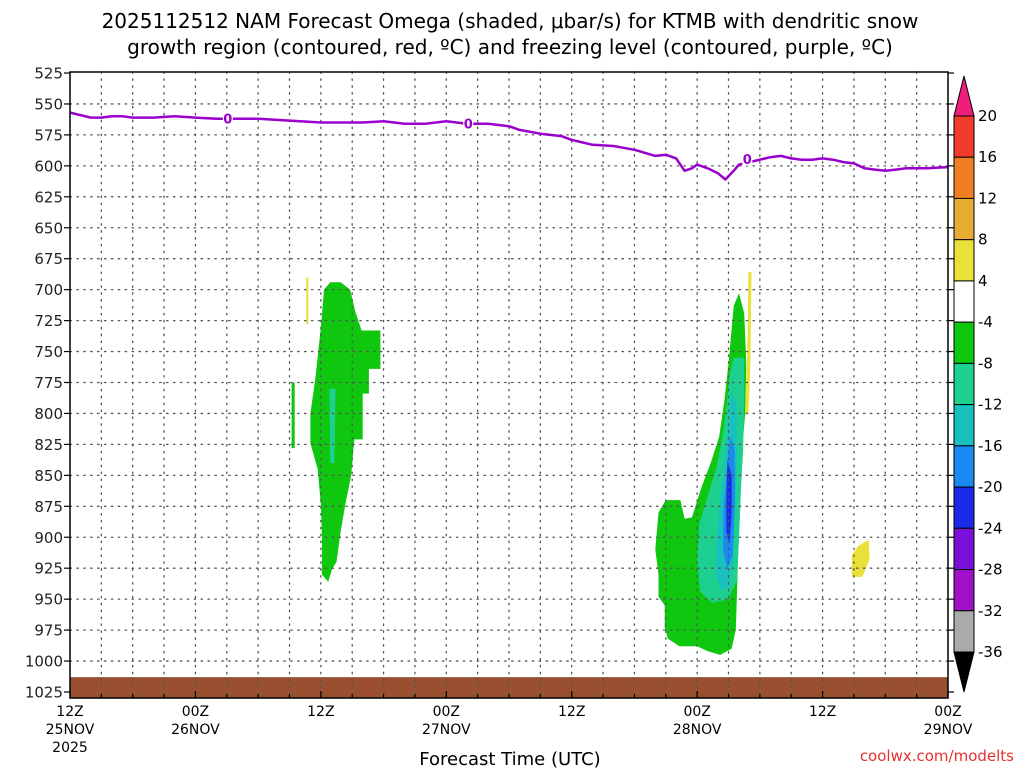  What do you see at coordinates (964, 672) in the screenshot?
I see `colorbar-bottom-triangle` at bounding box center [964, 672].